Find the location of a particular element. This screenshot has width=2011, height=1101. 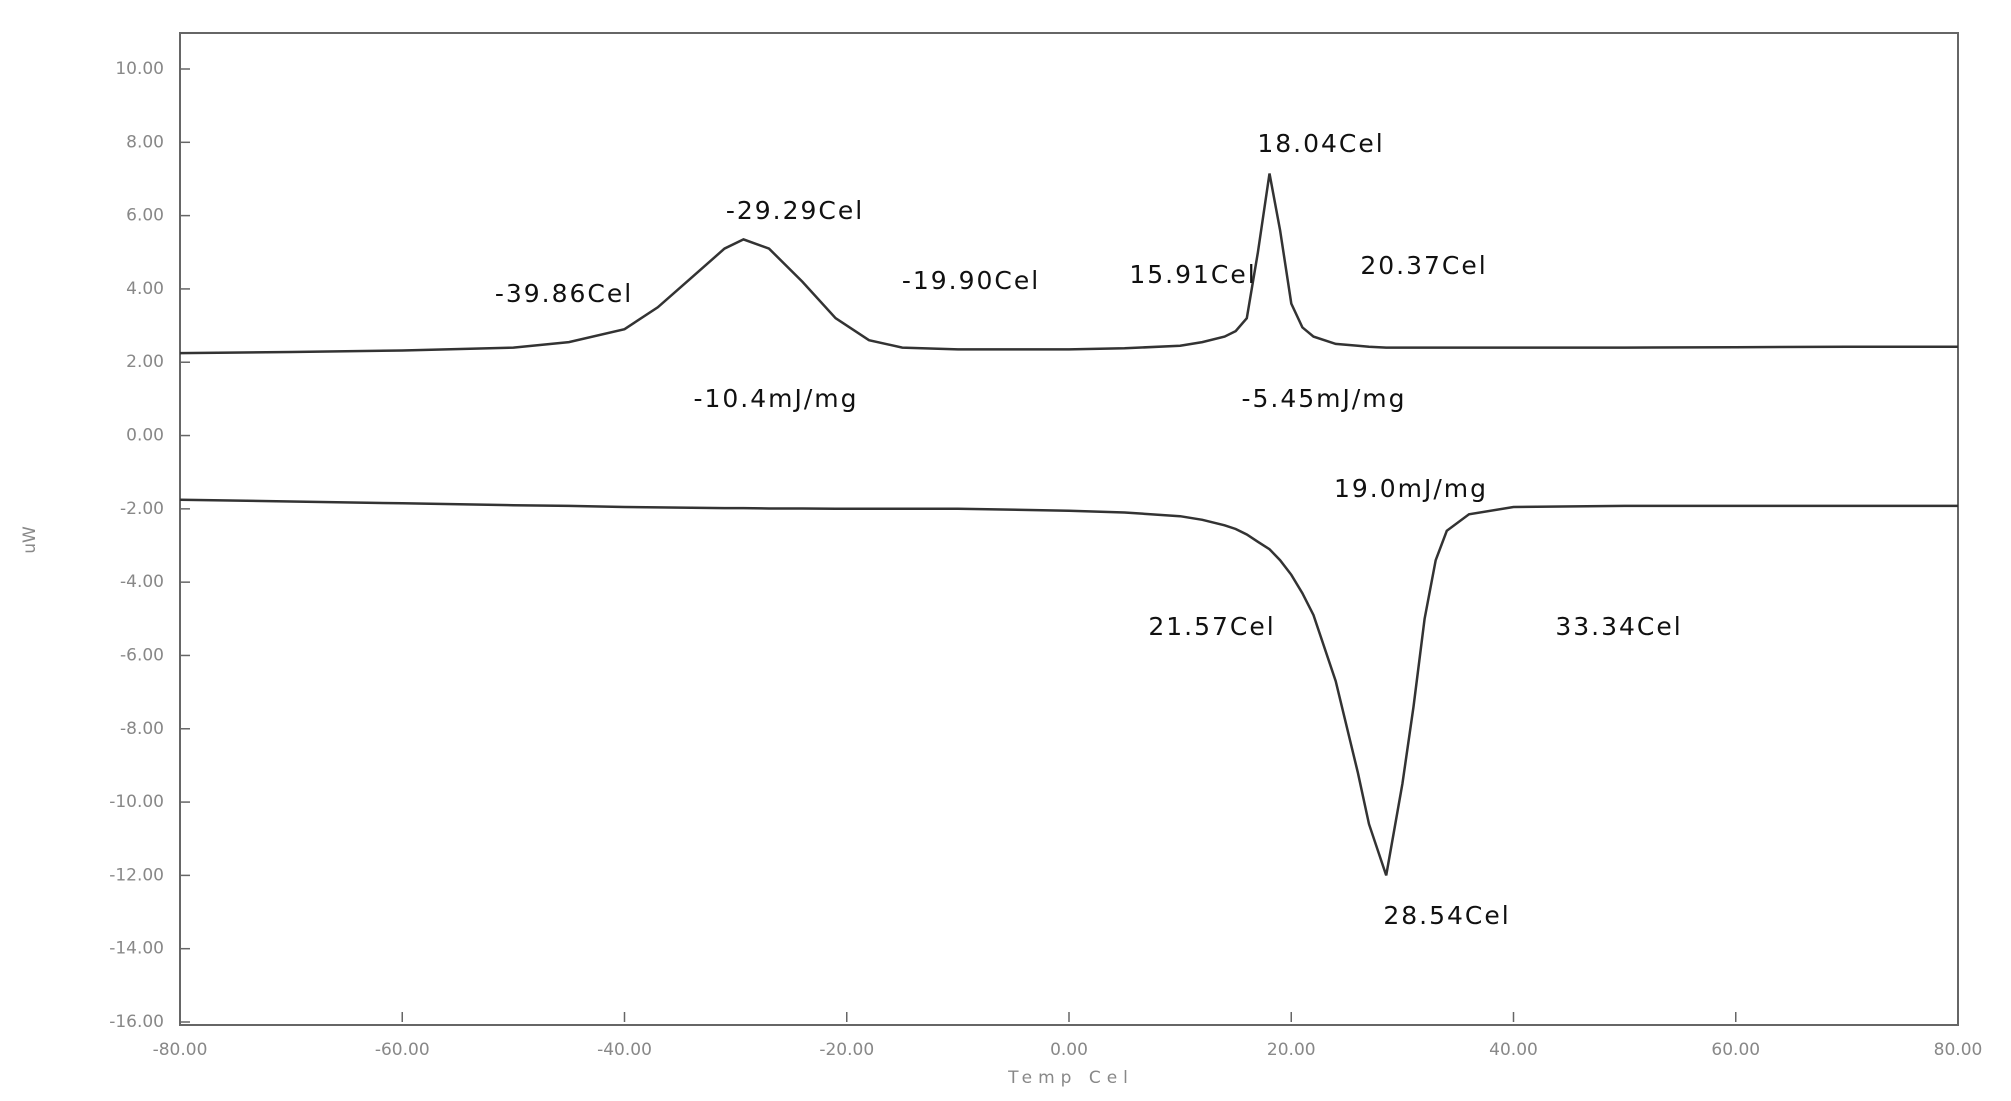

annotation: 20.37Cel is located at coordinates (1423, 265).